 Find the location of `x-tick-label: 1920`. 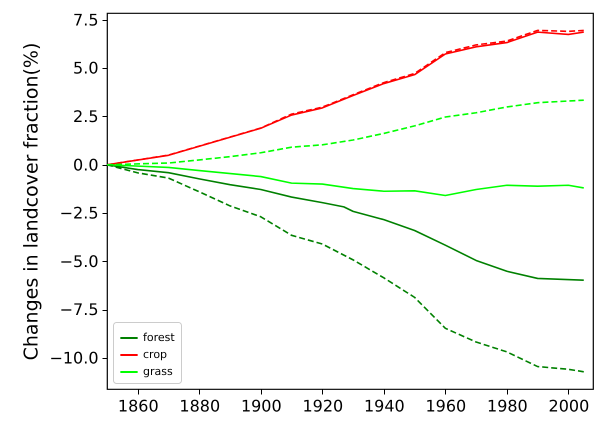

x-tick-label: 1920 is located at coordinates (323, 406).